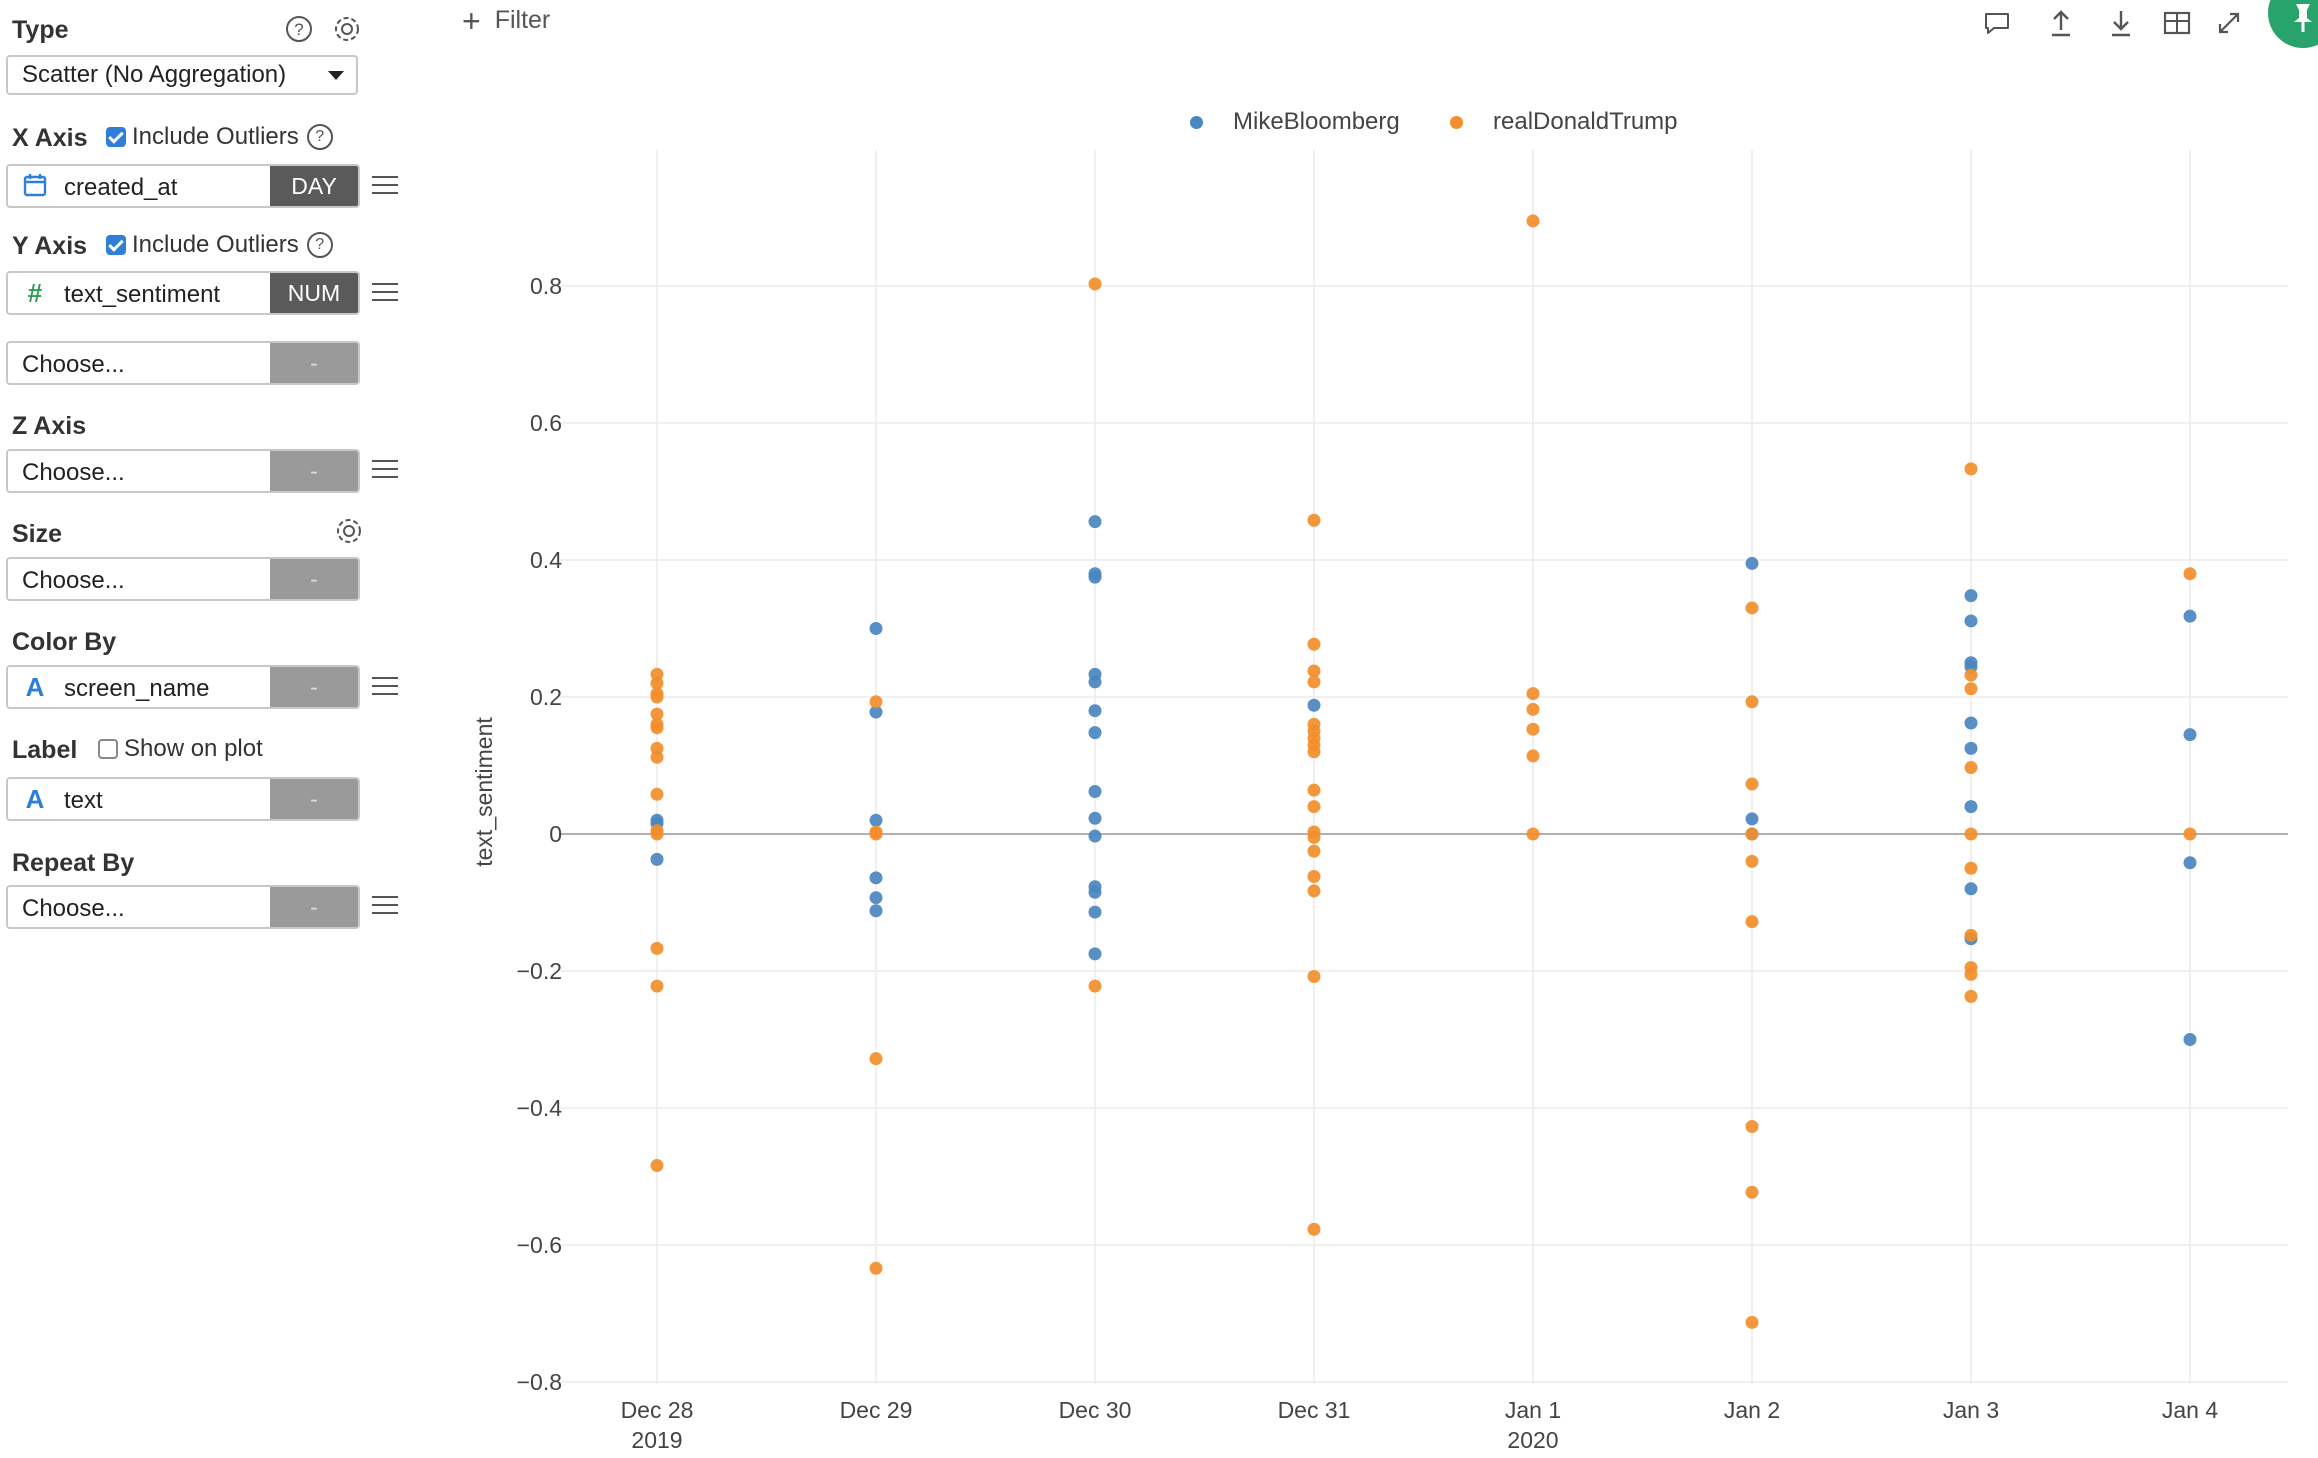  What do you see at coordinates (121, 187) in the screenshot?
I see `xaxis-field-name: created_at` at bounding box center [121, 187].